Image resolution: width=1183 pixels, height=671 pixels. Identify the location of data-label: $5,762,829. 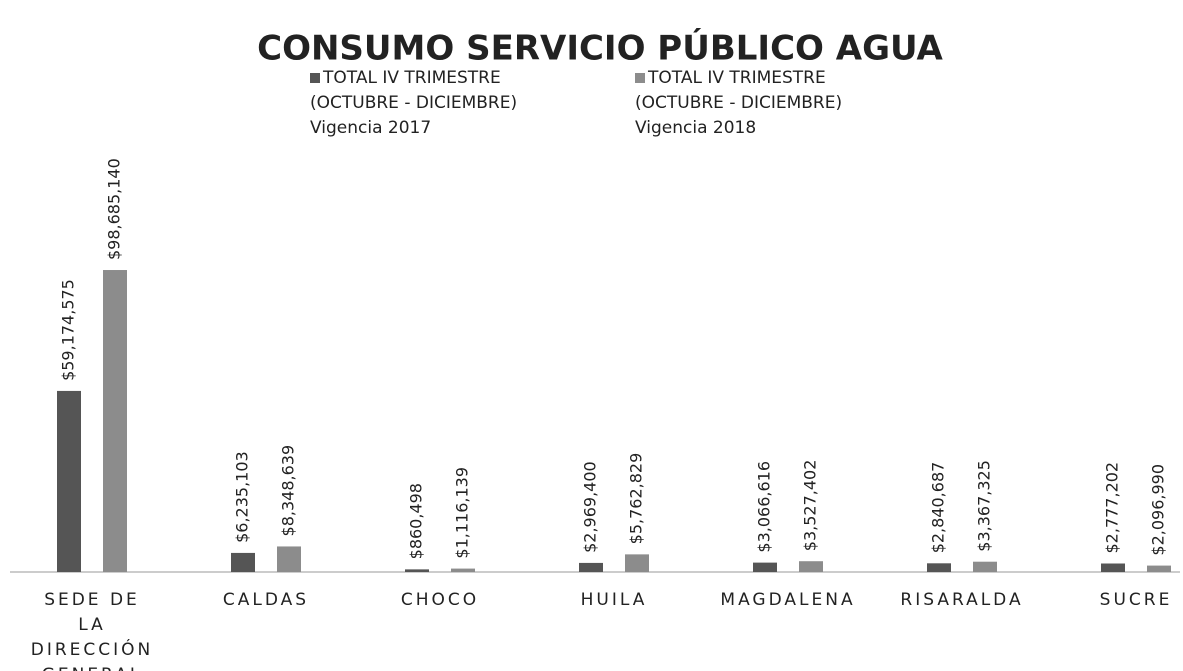
(636, 499).